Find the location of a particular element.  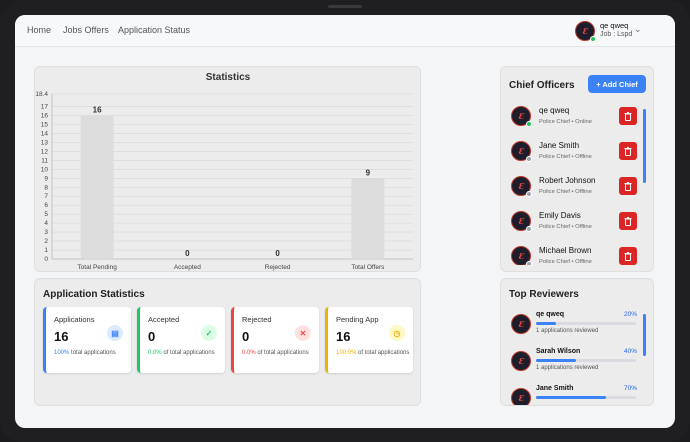

user-menu: Ɛ qe qweq Job : Lspd ⌄ is located at coordinates (615, 31).